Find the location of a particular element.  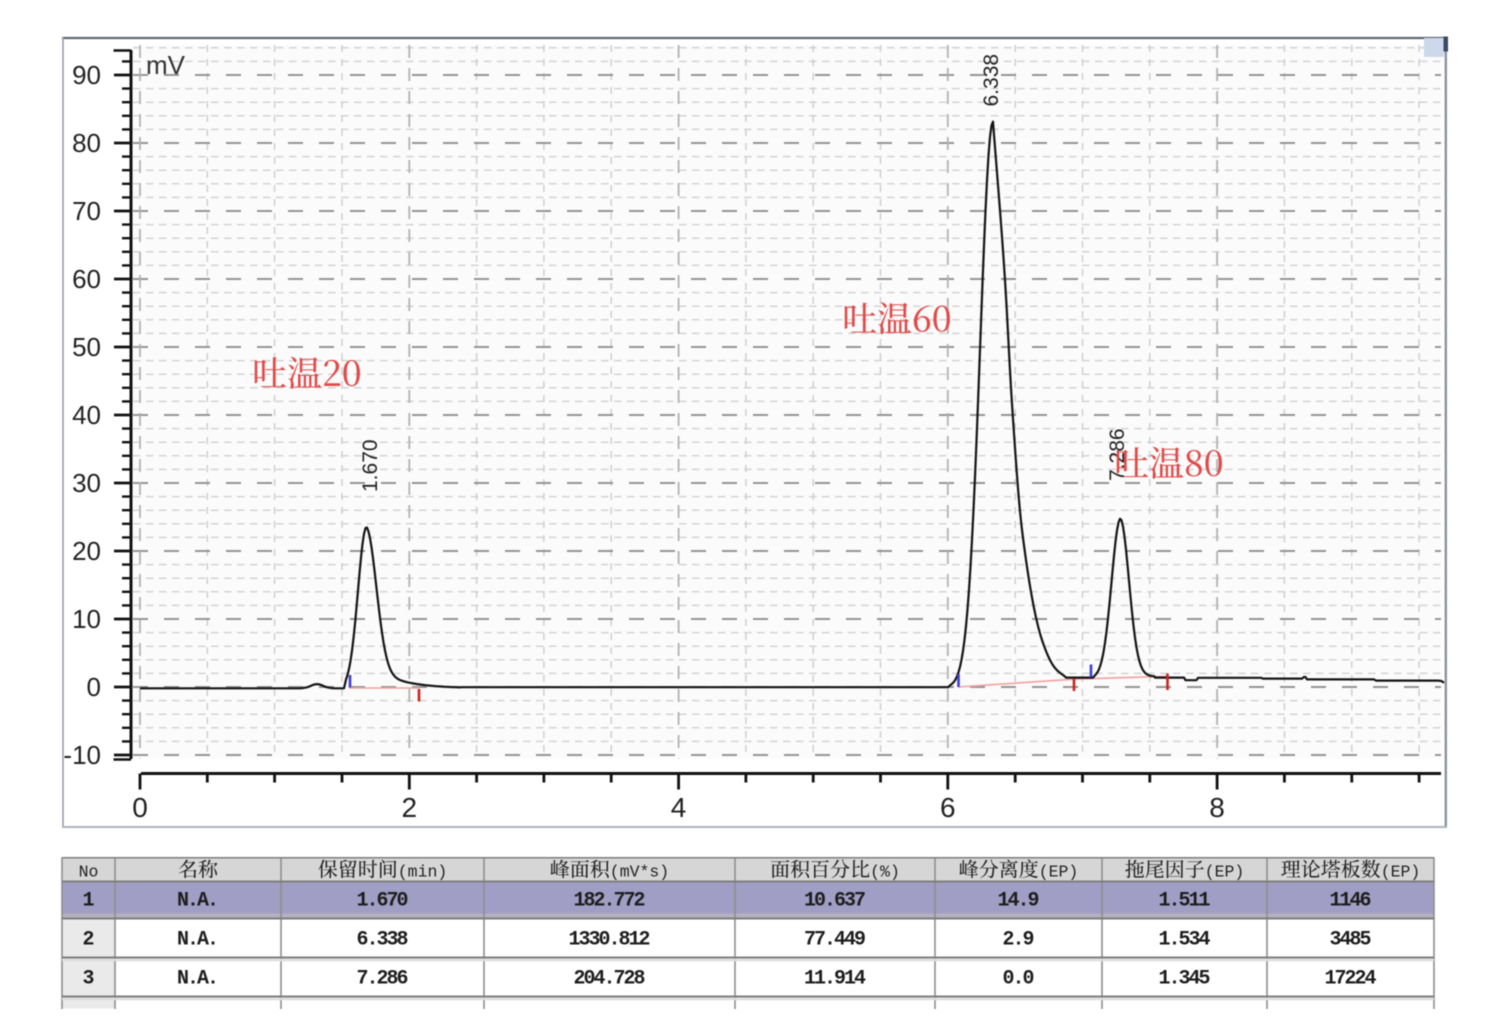

svg-text: 30 is located at coordinates (86, 483).